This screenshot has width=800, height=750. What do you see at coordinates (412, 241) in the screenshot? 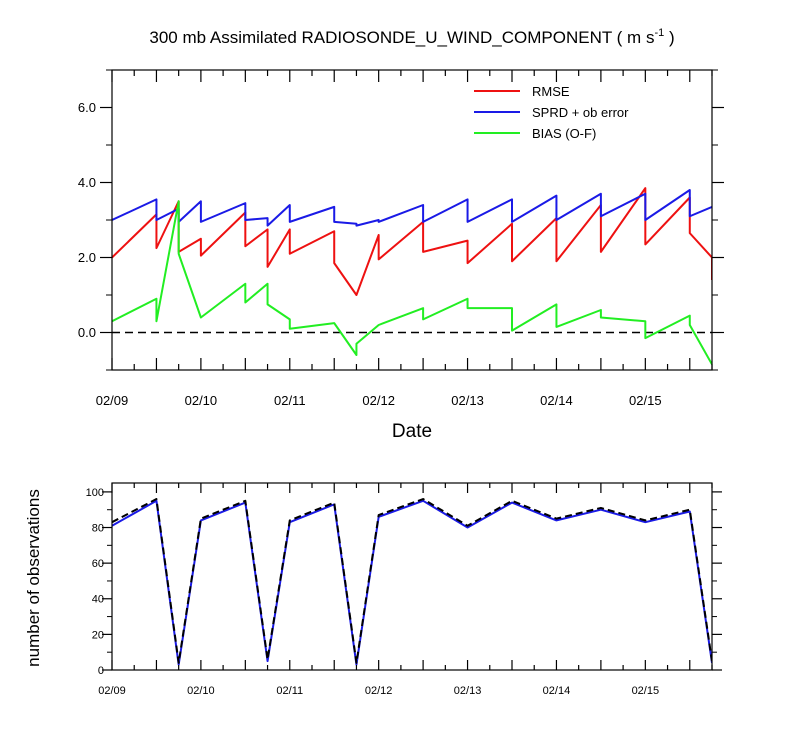
I see `series-line-rmse` at bounding box center [412, 241].